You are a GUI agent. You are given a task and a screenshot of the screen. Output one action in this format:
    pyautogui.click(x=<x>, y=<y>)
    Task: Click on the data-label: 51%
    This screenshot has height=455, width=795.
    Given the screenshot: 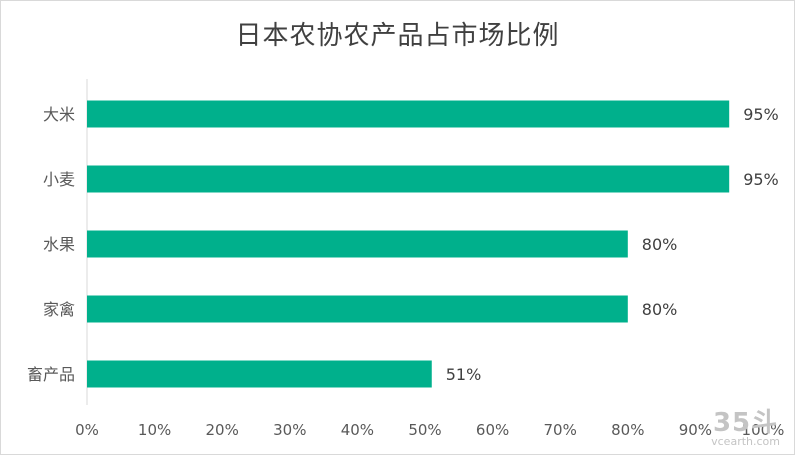 What is the action you would take?
    pyautogui.click(x=464, y=374)
    